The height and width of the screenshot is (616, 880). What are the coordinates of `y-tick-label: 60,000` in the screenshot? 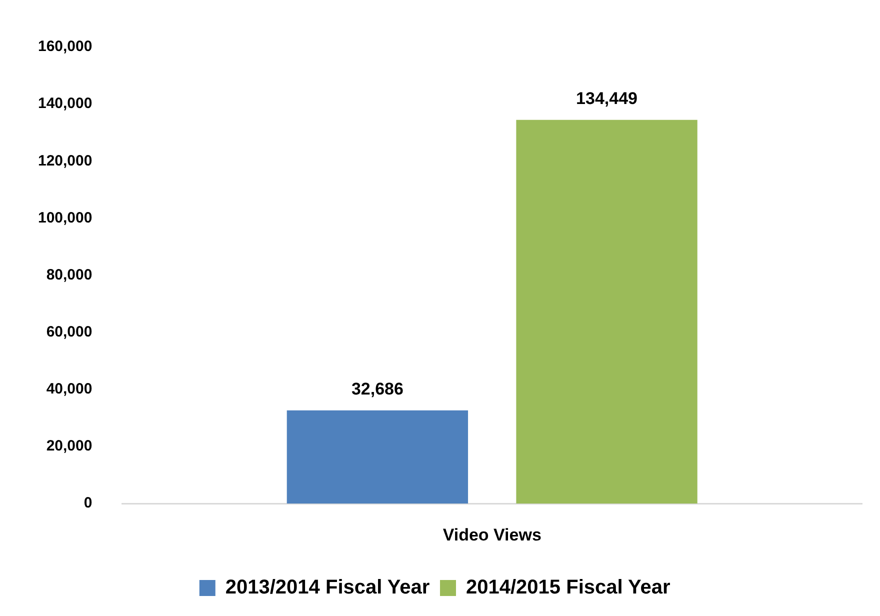 It's located at (69, 332).